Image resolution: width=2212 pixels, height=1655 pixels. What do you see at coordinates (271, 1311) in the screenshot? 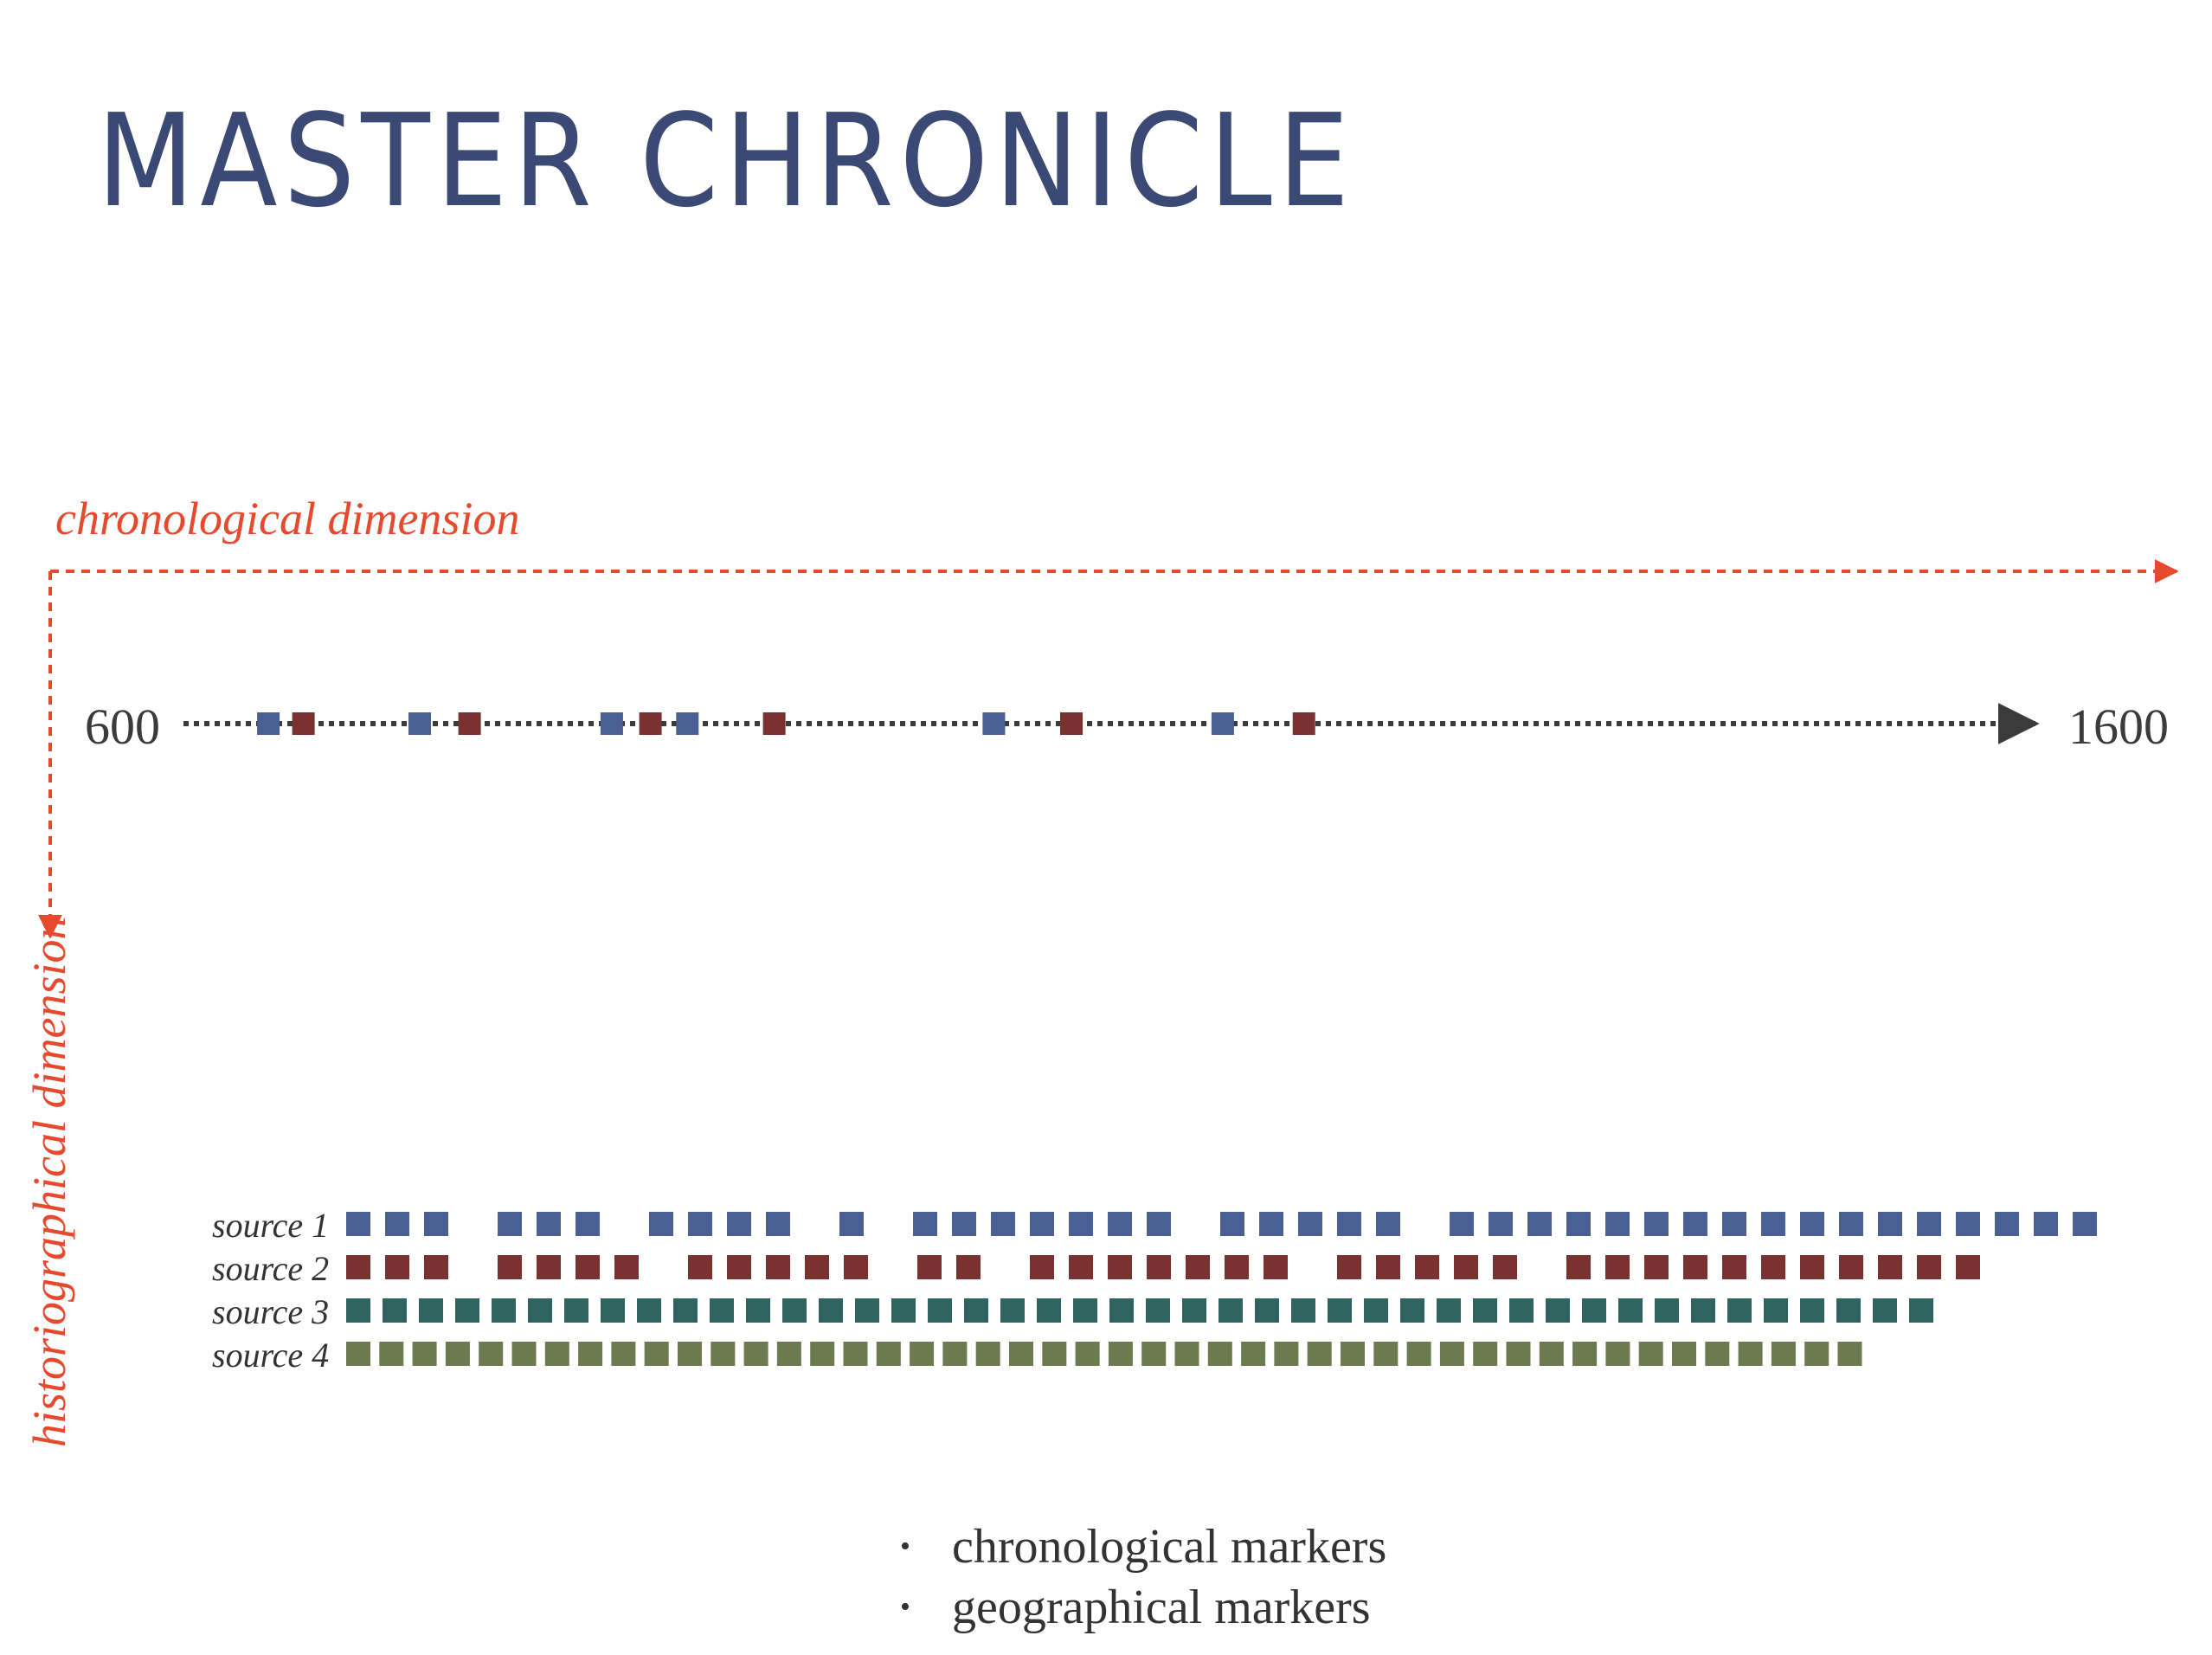
I see `source-3-label: source 3` at bounding box center [271, 1311].